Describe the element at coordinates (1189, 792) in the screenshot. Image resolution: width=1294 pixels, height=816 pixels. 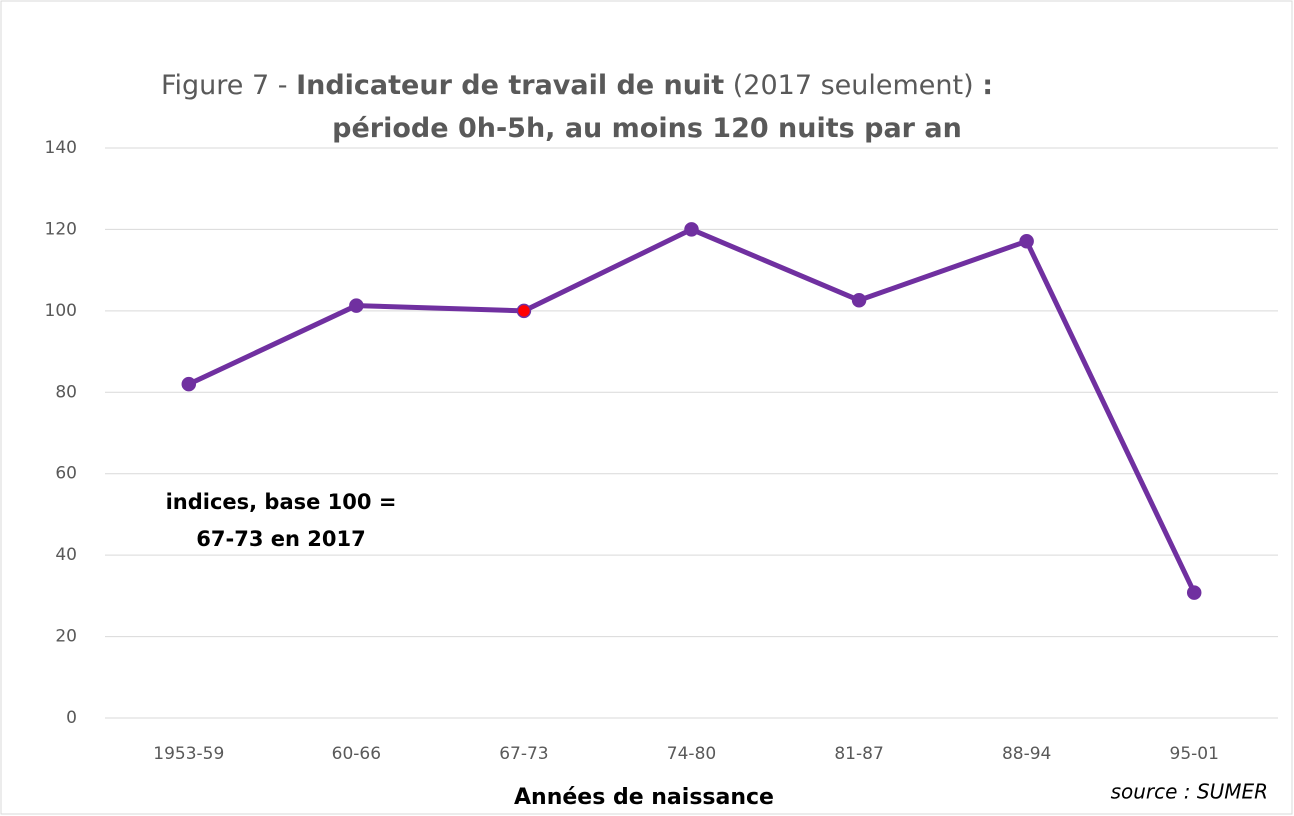
I see `source-note: source : SUMER` at that location.